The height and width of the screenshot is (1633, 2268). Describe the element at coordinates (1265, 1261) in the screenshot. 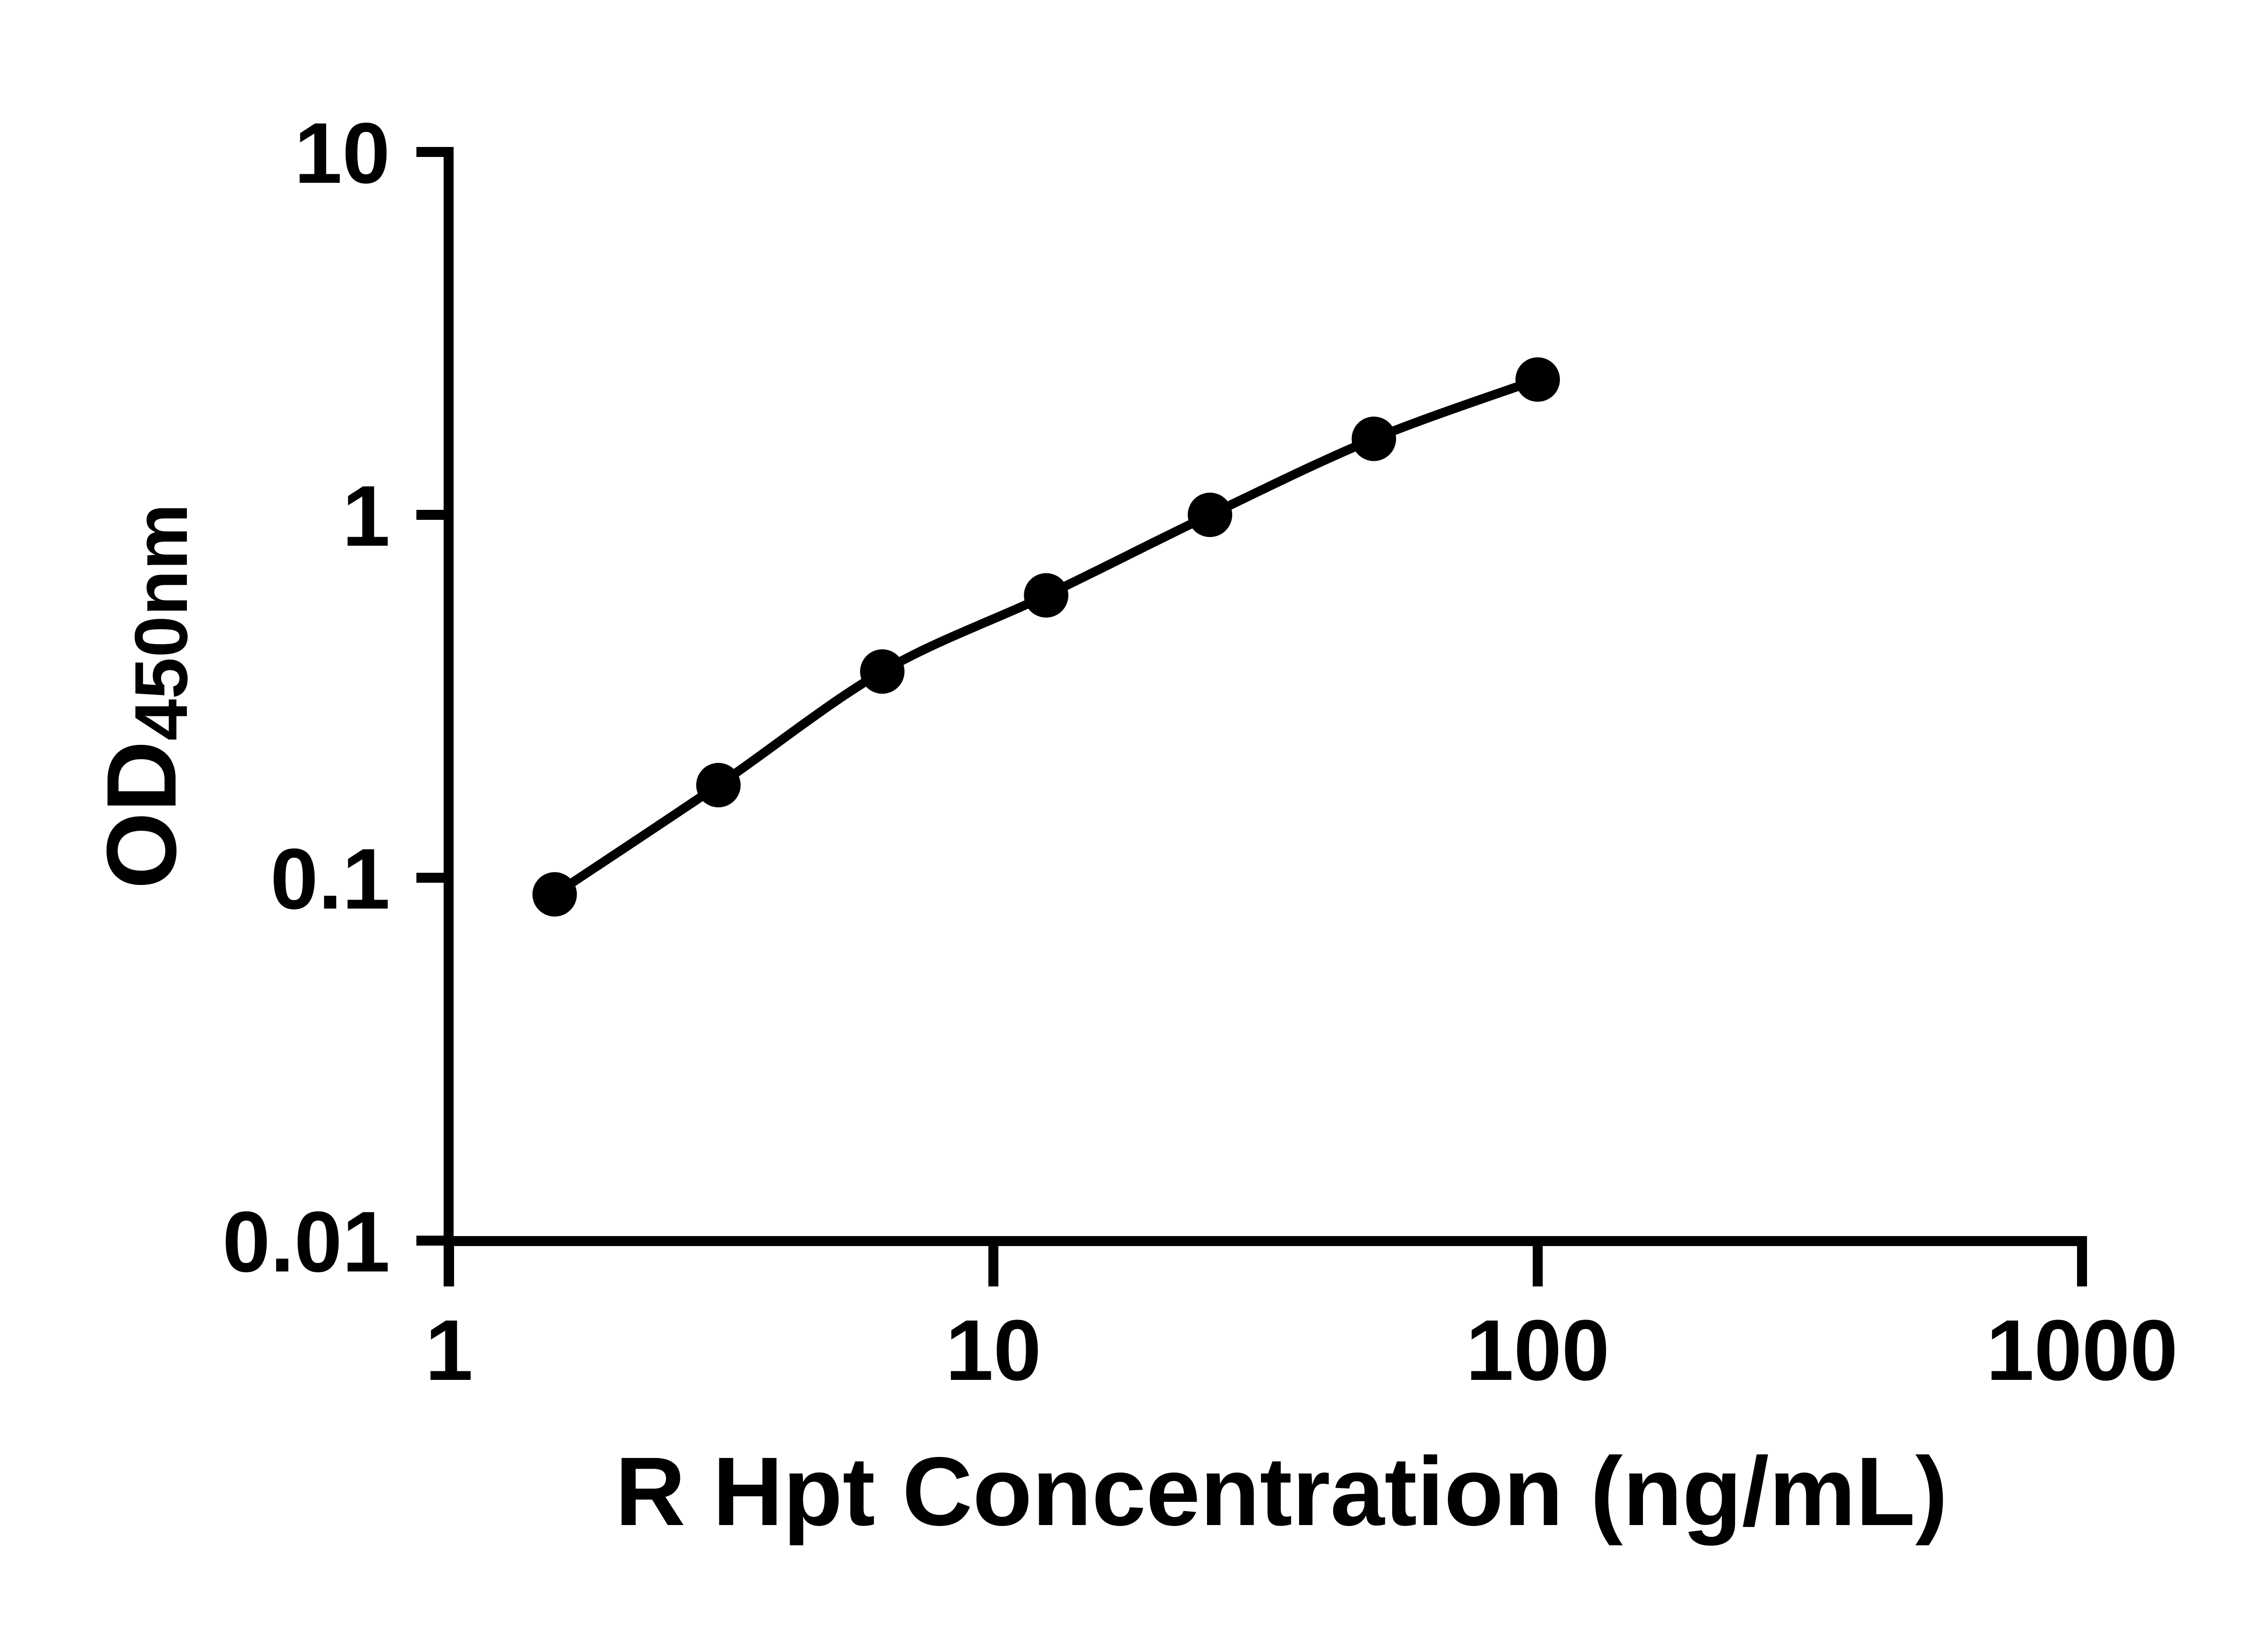

I see `x-ticks` at that location.